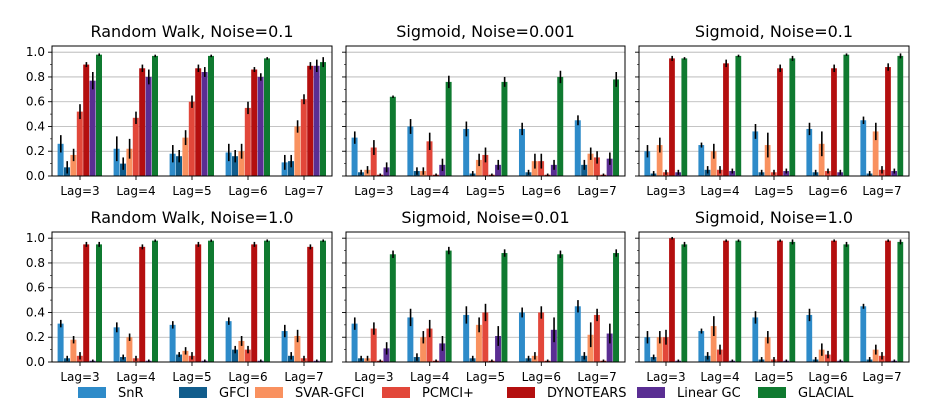  Describe the element at coordinates (485, 31) in the screenshot. I see `chart-title: Sigmoid, Noise=0.001` at that location.